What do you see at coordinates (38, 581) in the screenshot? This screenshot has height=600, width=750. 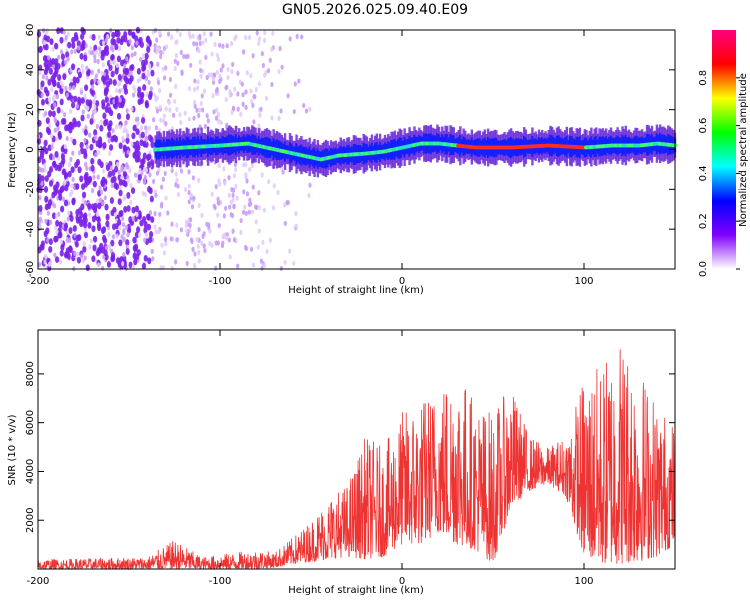 I see `x-tick-label: -200` at bounding box center [38, 581].